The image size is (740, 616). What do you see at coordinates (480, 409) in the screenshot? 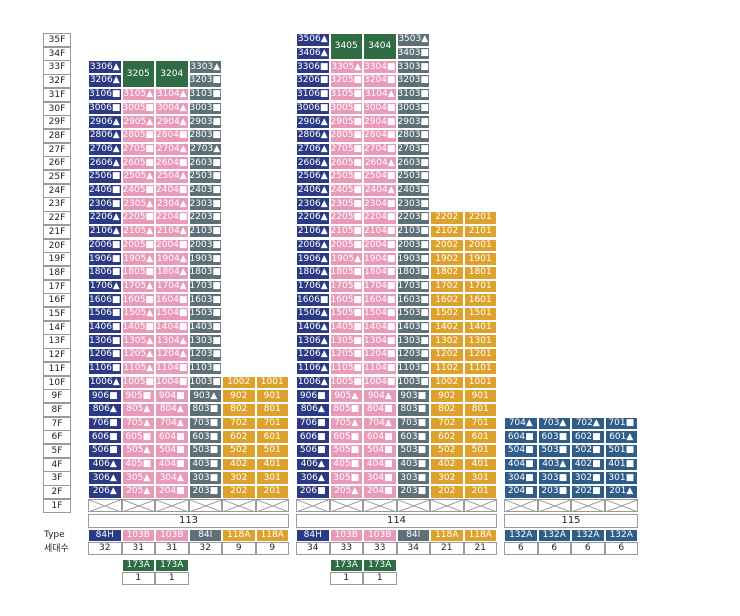
I see `unit-cell: 801` at bounding box center [480, 409].